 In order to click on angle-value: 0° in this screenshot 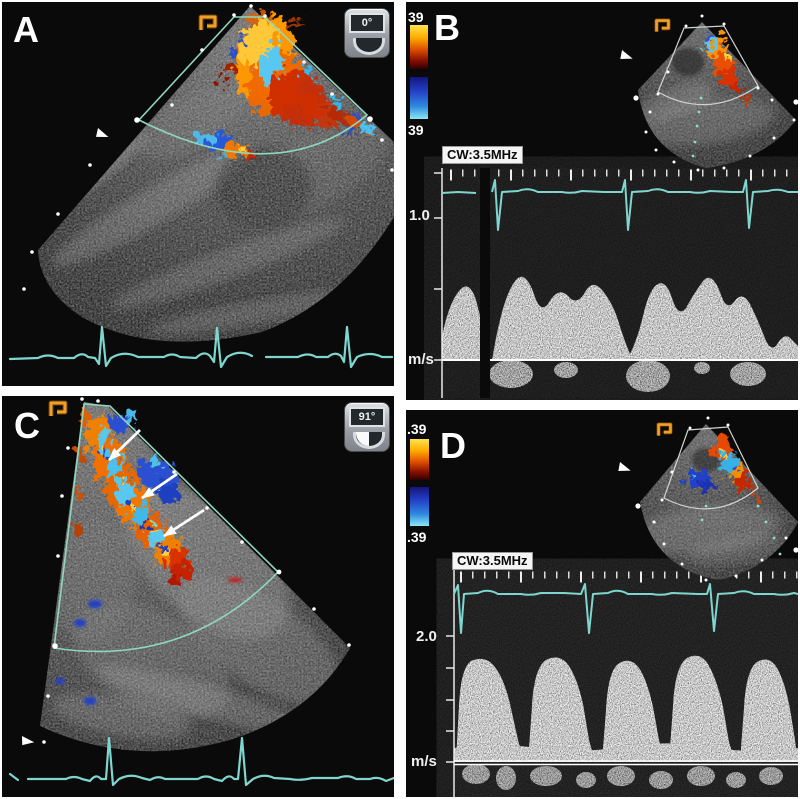, I will do `click(367, 23)`.